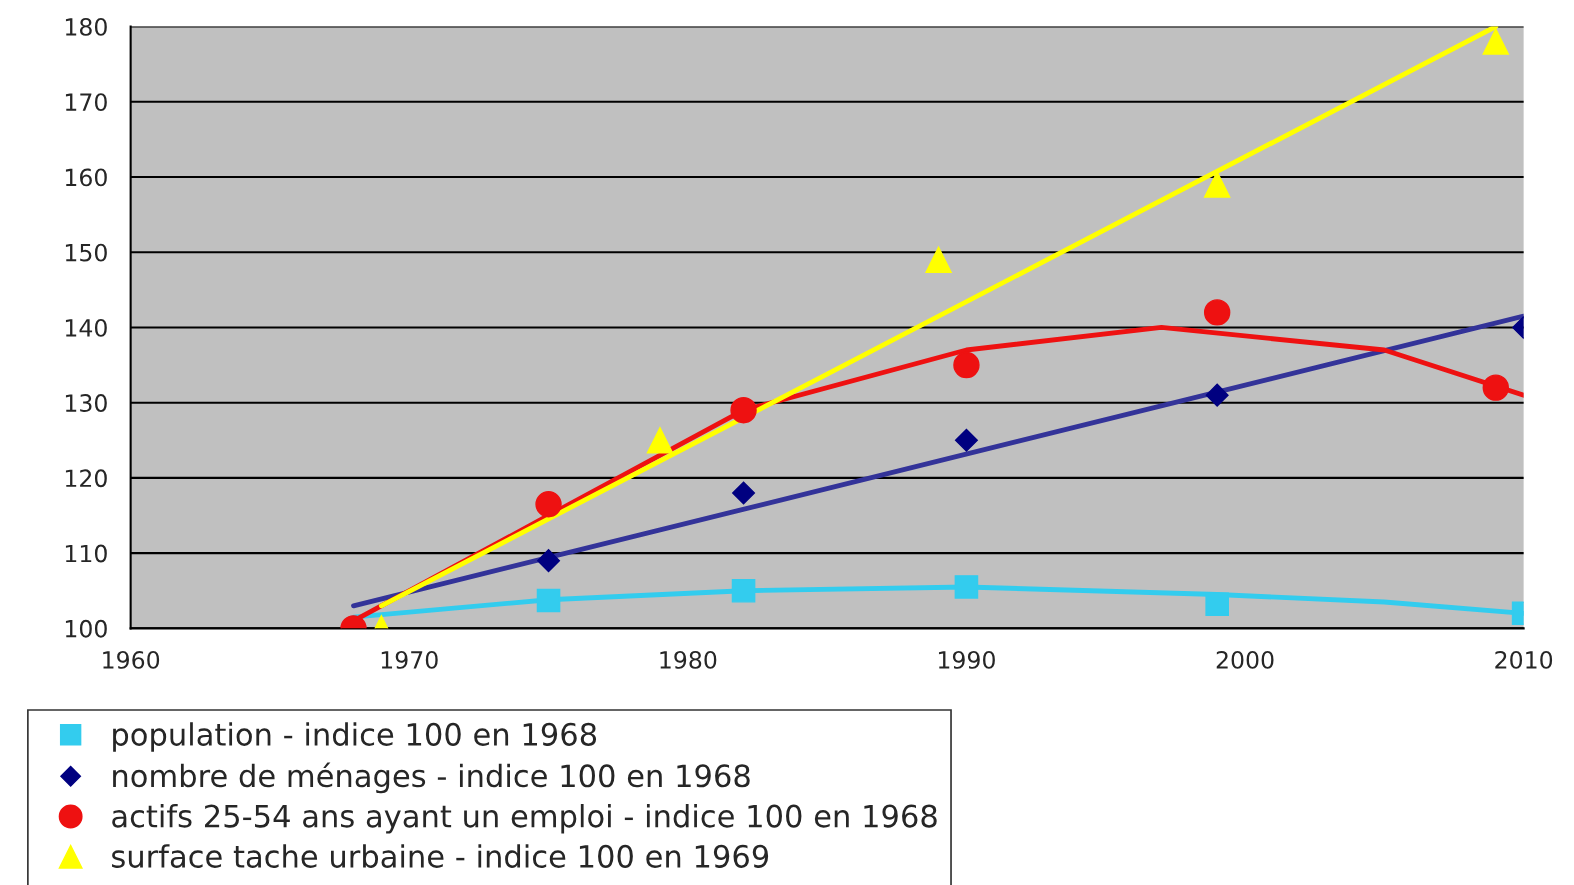 Image resolution: width=1574 pixels, height=885 pixels. I want to click on y-tick-label: 130, so click(86, 403).